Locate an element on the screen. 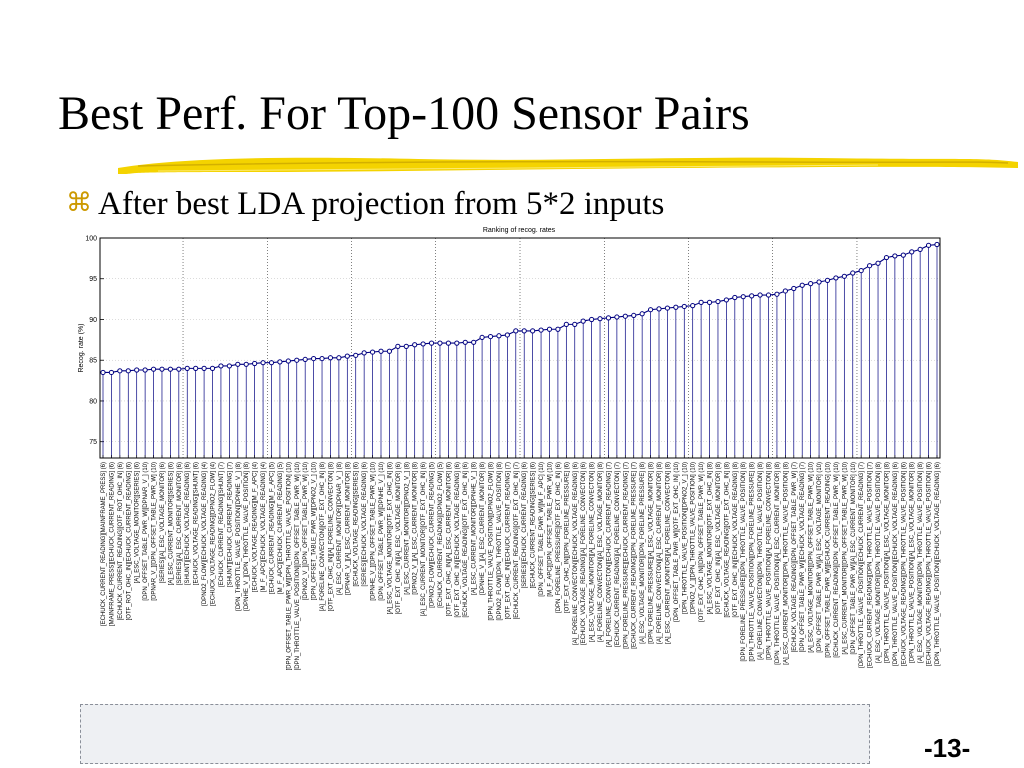 This screenshot has width=1024, height=768. x-tick-label: [ECHUCK_VOLTAGE_READING][M_F_APC] (4) is located at coordinates (256, 527).